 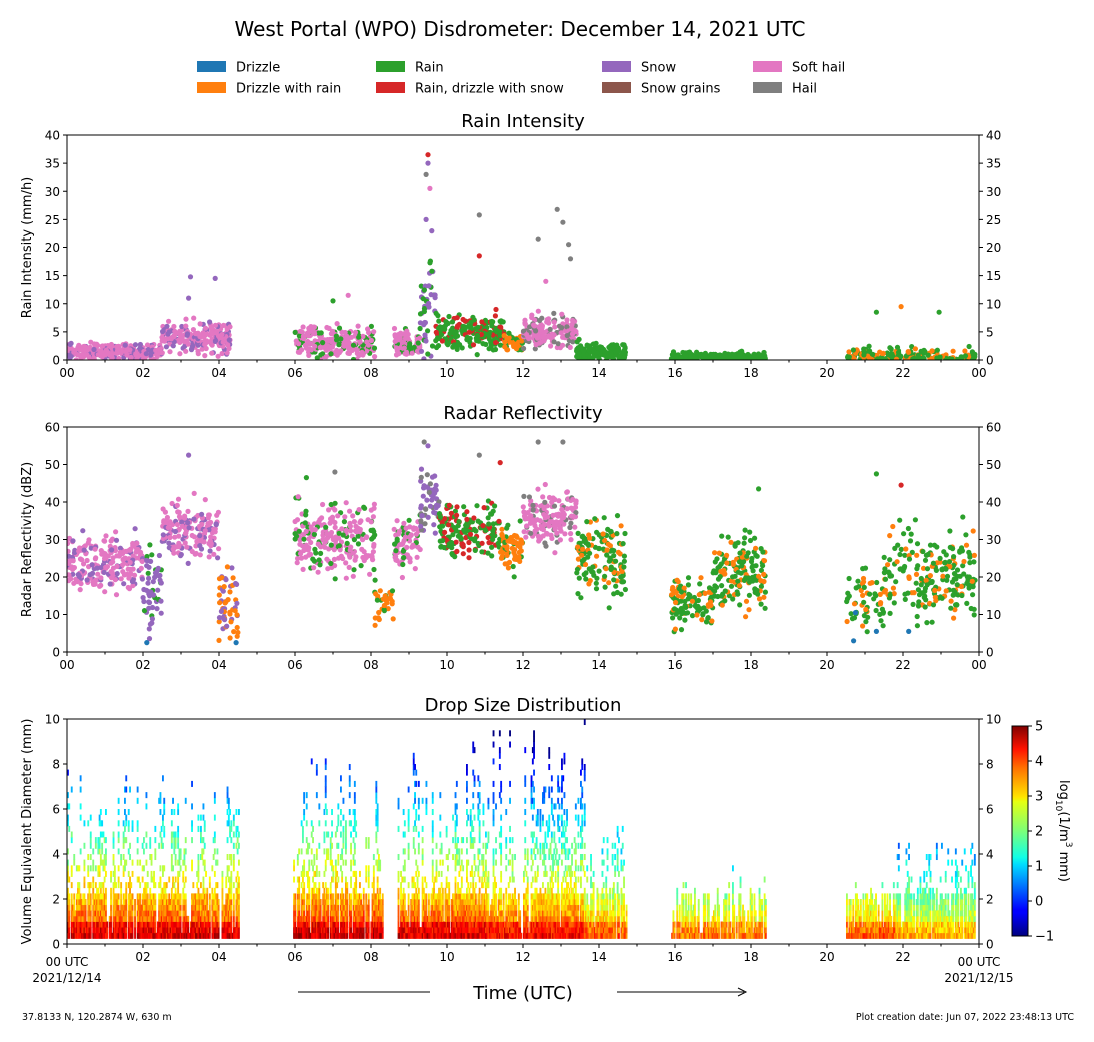 I want to click on y-tick-label: 60, so click(x=52, y=428).